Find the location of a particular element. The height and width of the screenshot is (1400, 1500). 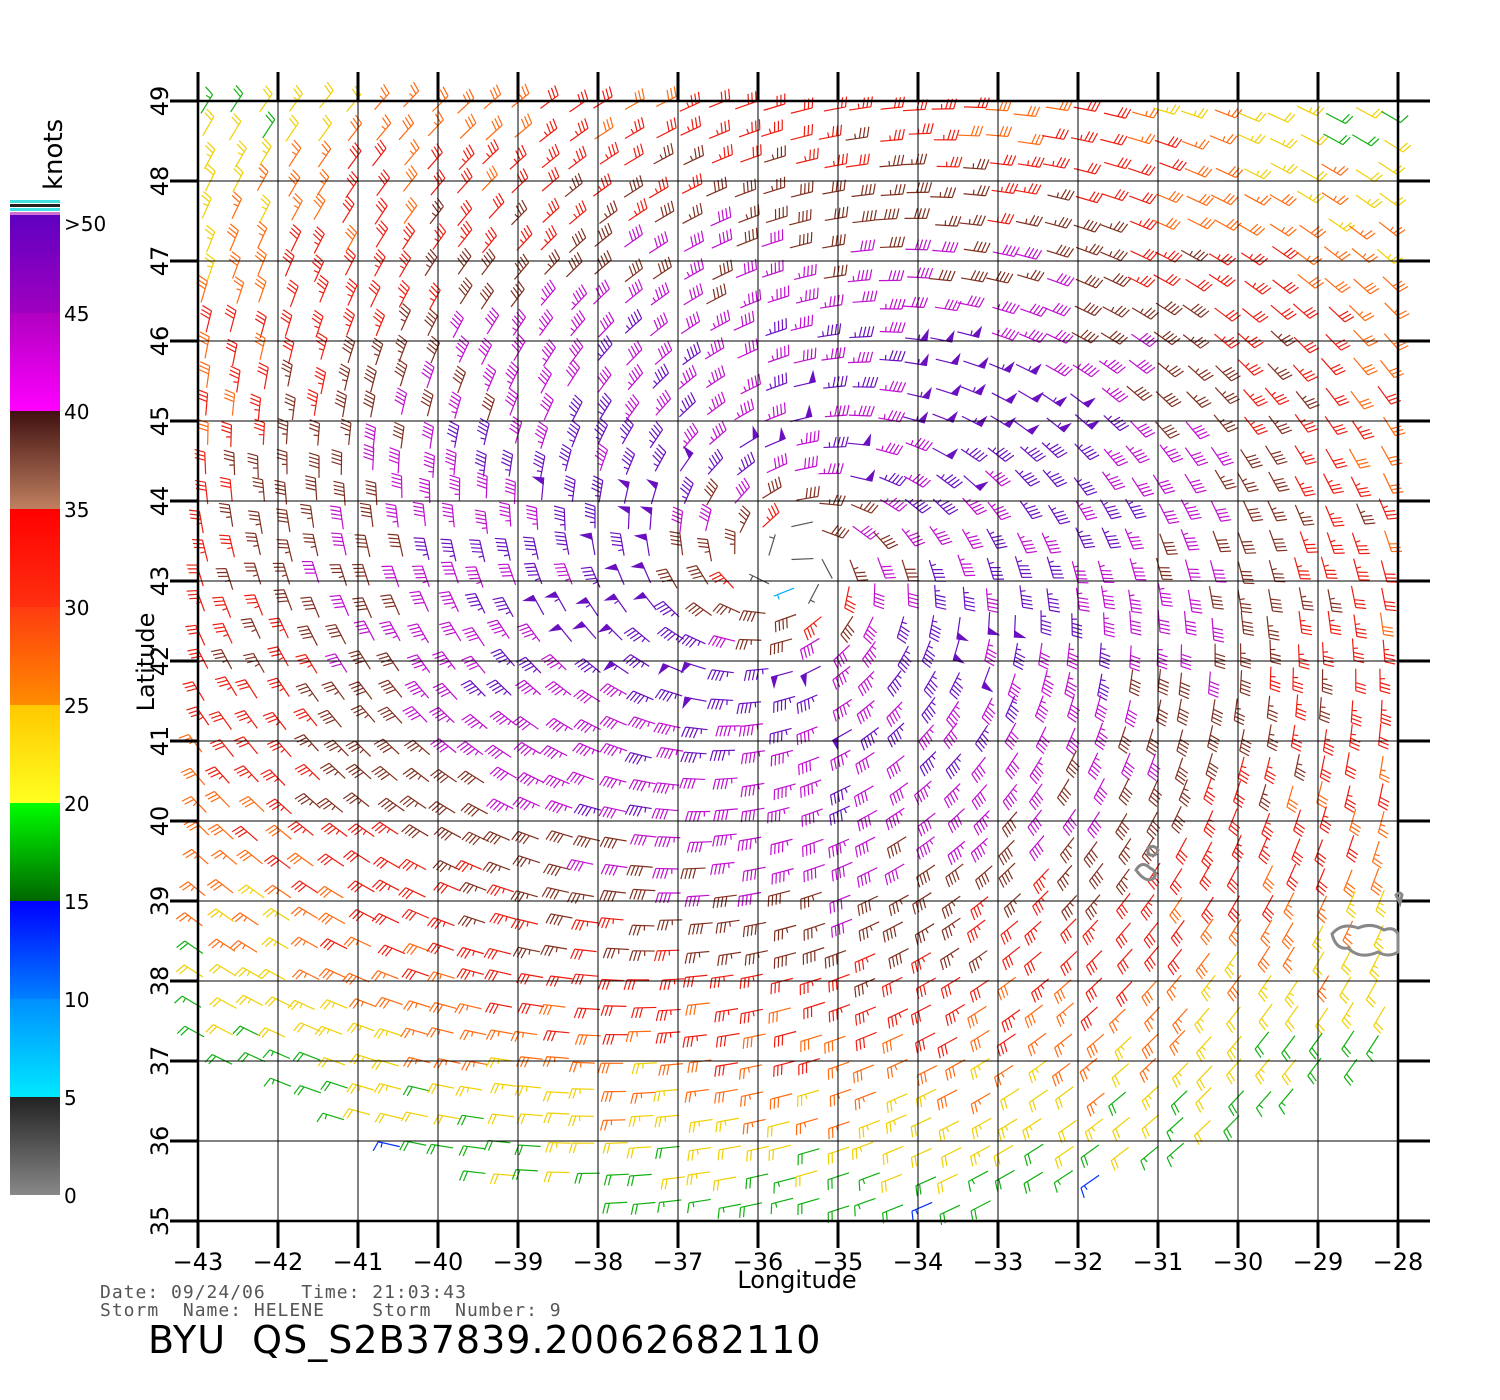

colorbar-cap is located at coordinates (35, 205).